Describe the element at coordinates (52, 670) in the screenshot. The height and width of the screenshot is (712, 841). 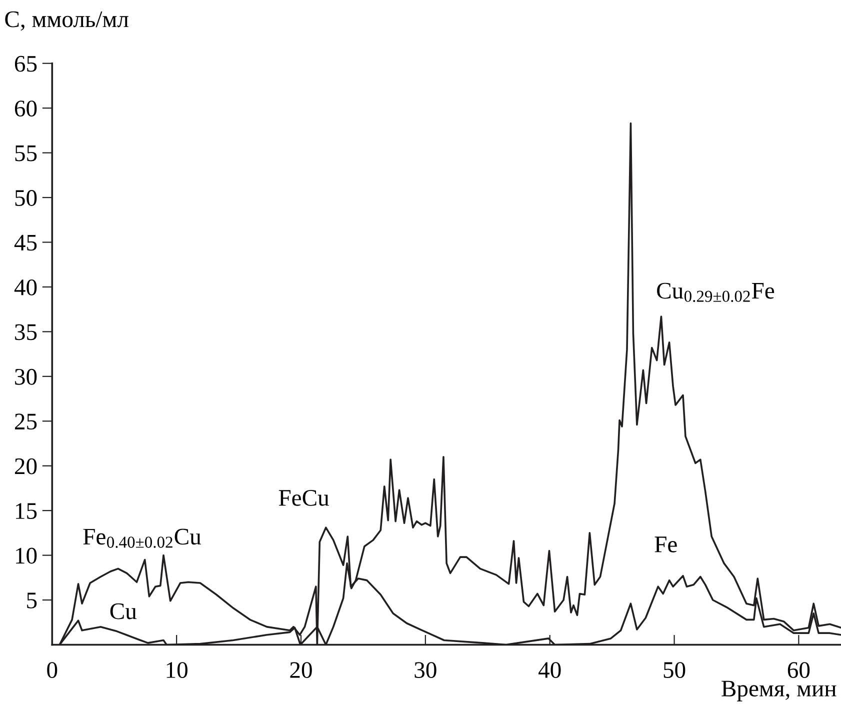
I see `x-tick-label: 0` at that location.